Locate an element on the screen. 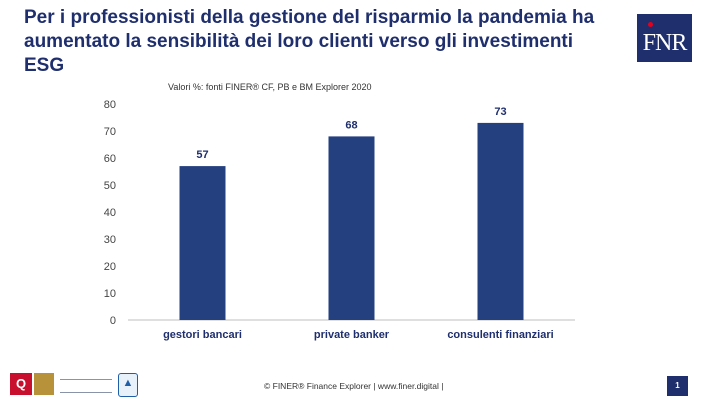 Image resolution: width=717 pixels, height=403 pixels. y-tick-label: 0 is located at coordinates (113, 321).